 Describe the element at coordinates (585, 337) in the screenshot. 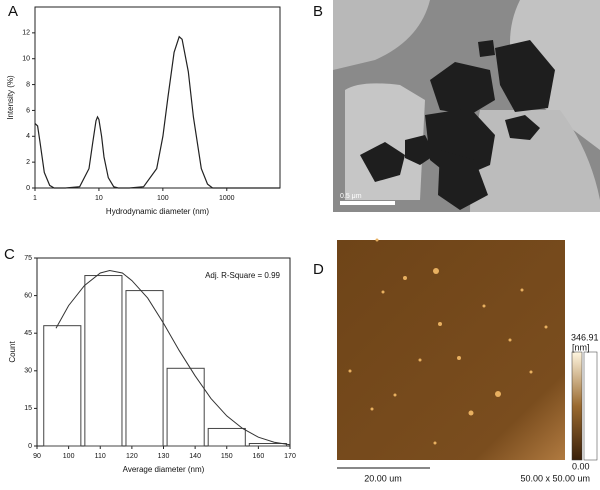

I see `colorbar-max: 346.91` at that location.